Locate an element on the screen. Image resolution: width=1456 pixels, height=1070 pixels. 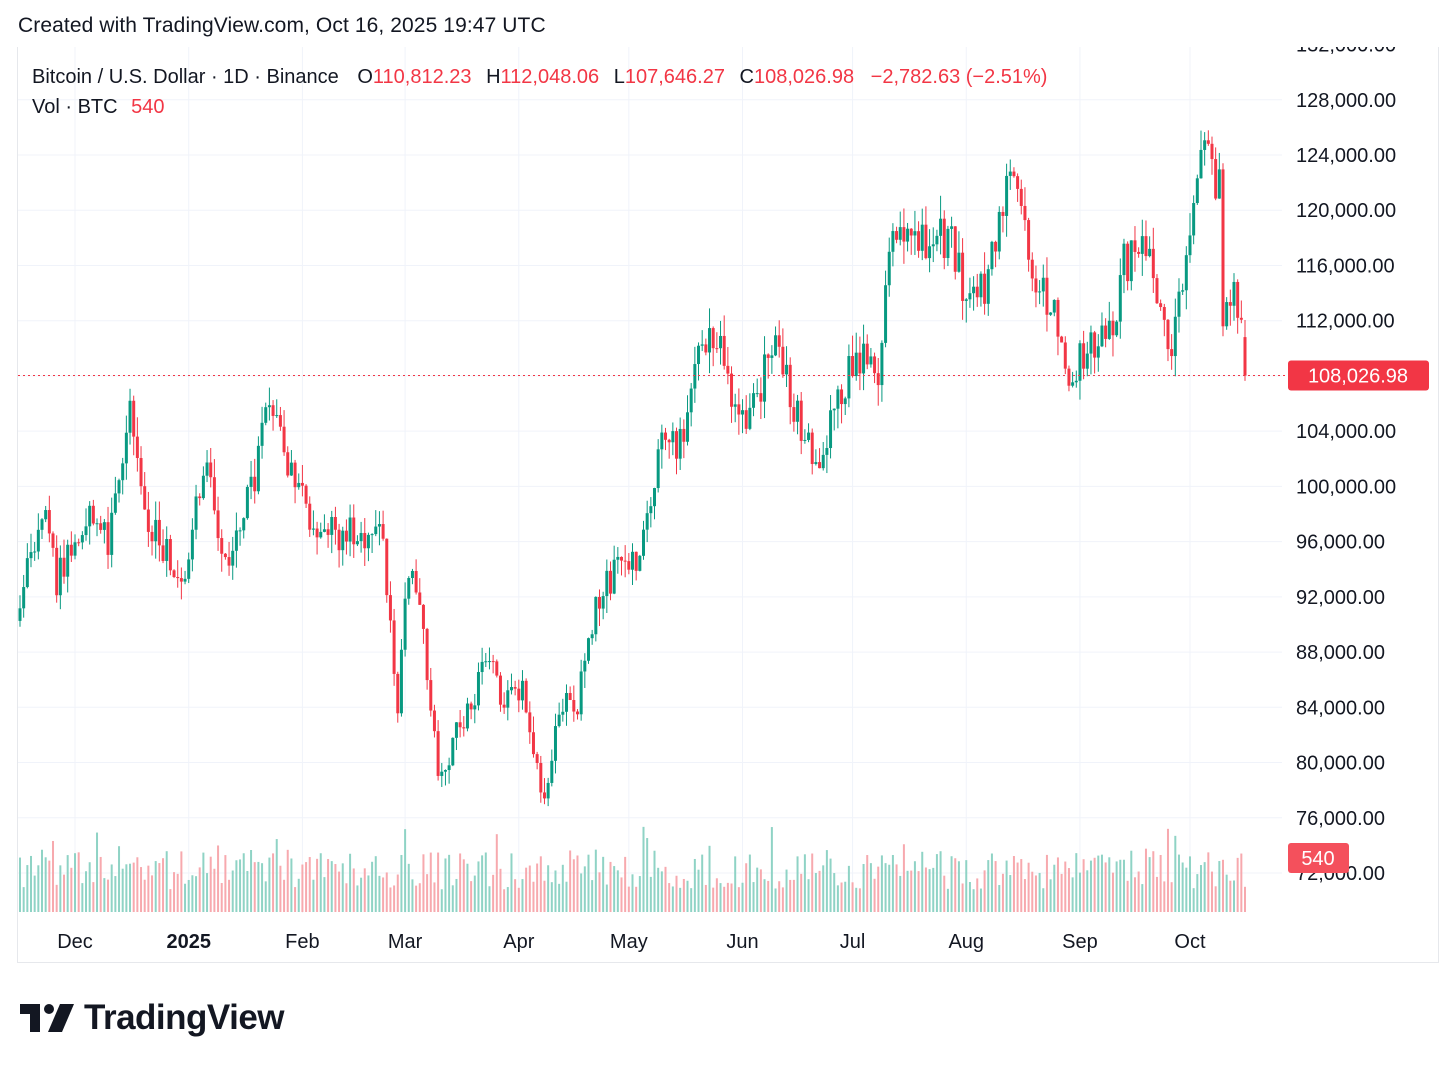
brand-name: TradingView is located at coordinates (184, 1017).